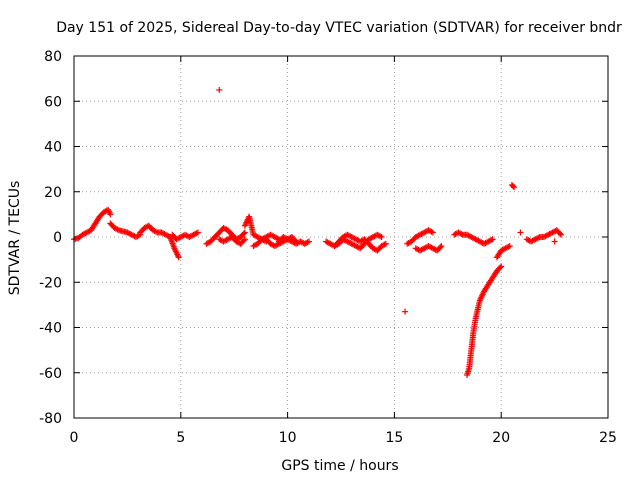  Describe the element at coordinates (53, 57) in the screenshot. I see `y-tick-label: 80` at that location.